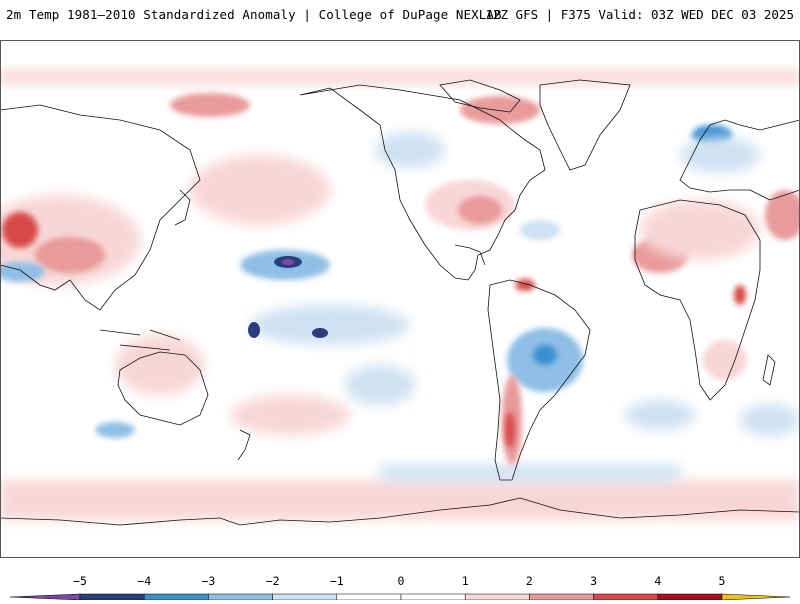  Describe the element at coordinates (208, 581) in the screenshot. I see `colorbar-tick-label: −3` at that location.